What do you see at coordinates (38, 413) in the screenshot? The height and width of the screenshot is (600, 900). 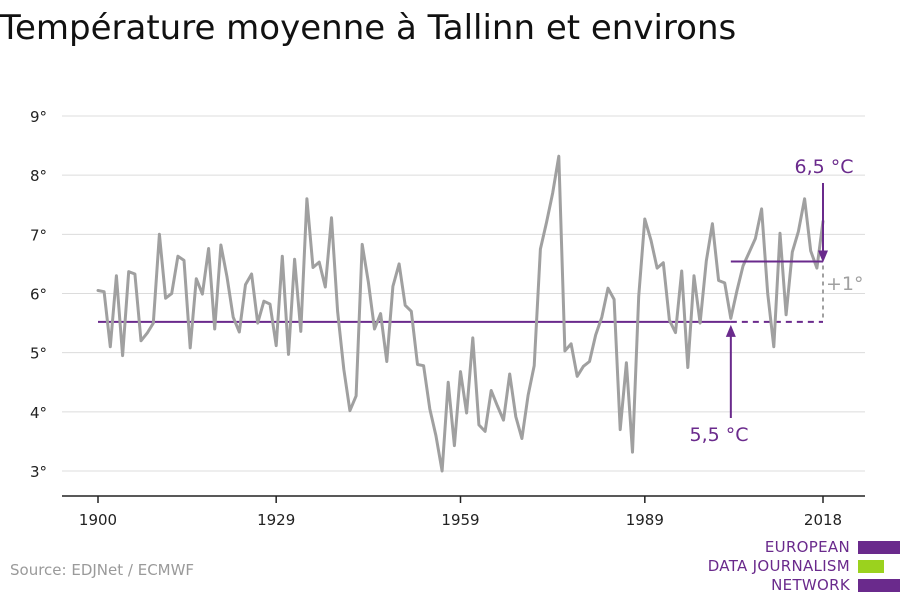 I see `y-tick-label: 4°` at bounding box center [38, 413].